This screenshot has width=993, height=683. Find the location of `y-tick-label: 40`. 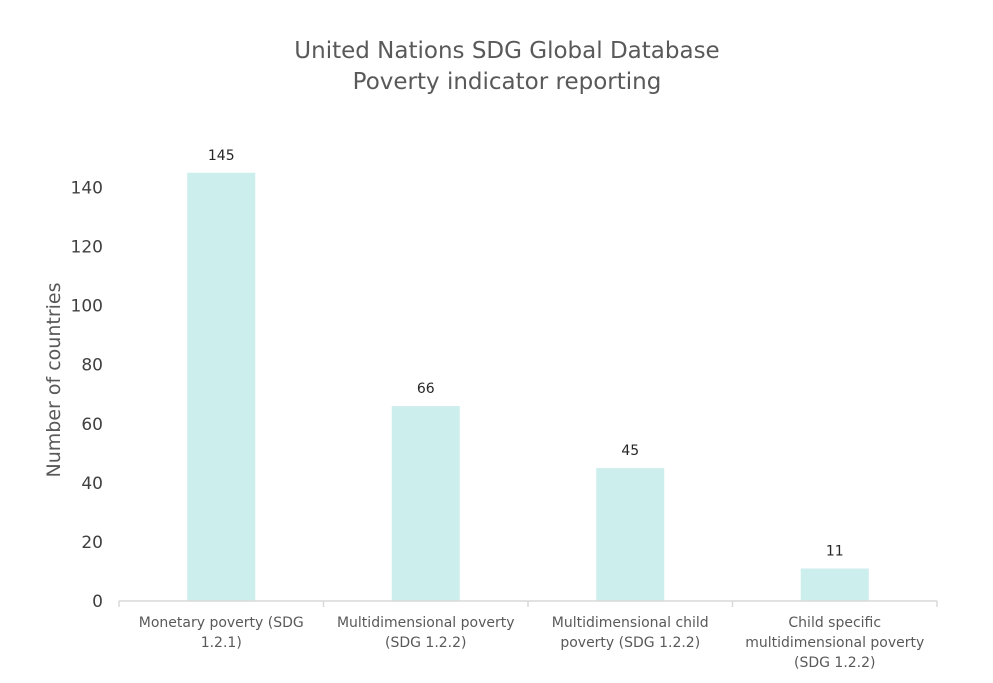

y-tick-label: 40 is located at coordinates (92, 484).